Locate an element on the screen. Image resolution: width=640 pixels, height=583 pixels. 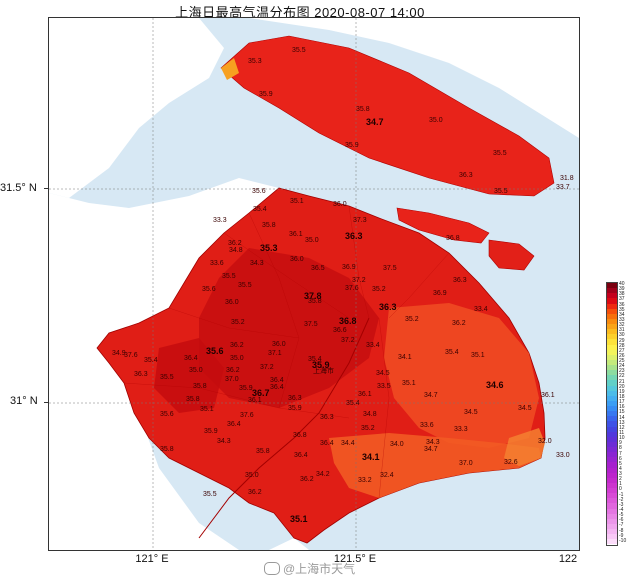
station-value: 34.8 is located at coordinates (236, 250).